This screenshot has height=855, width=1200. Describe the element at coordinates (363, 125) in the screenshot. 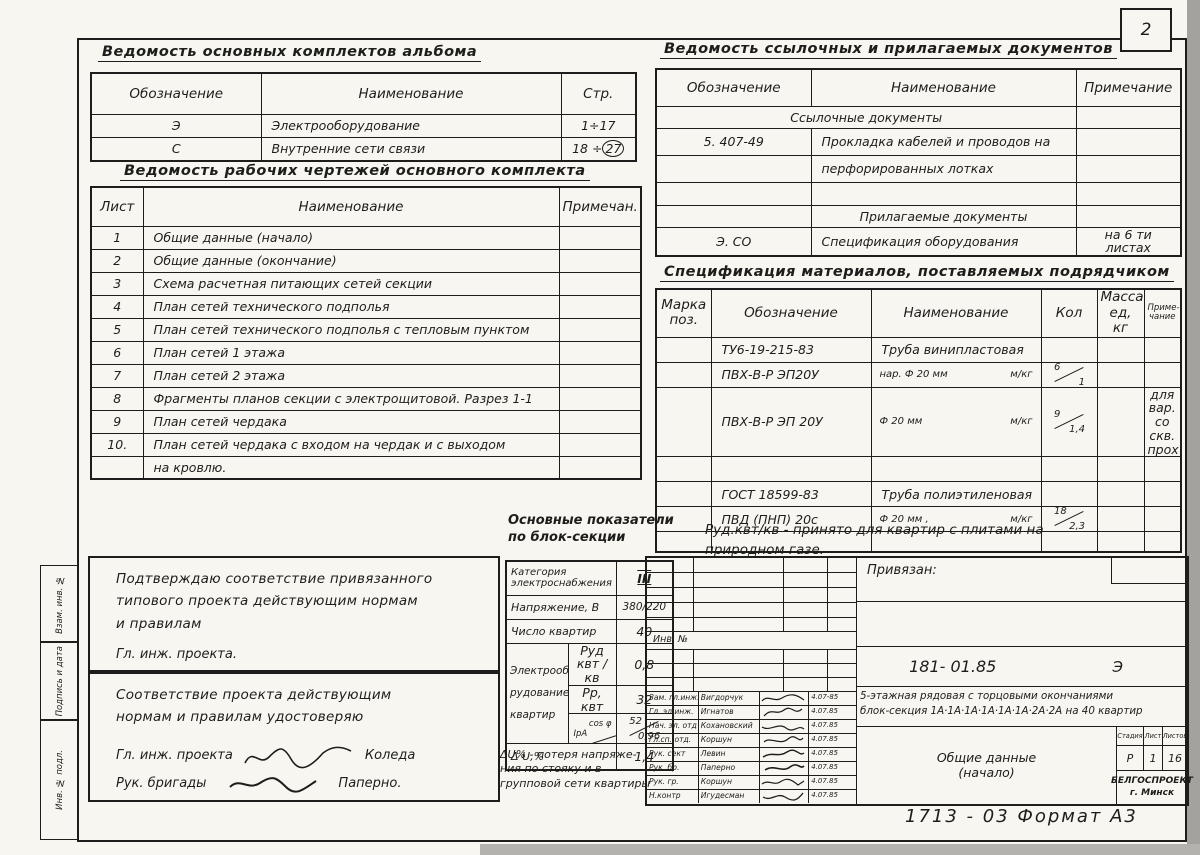

I see `table-row: Э Электрооборудование 1÷17` at that location.